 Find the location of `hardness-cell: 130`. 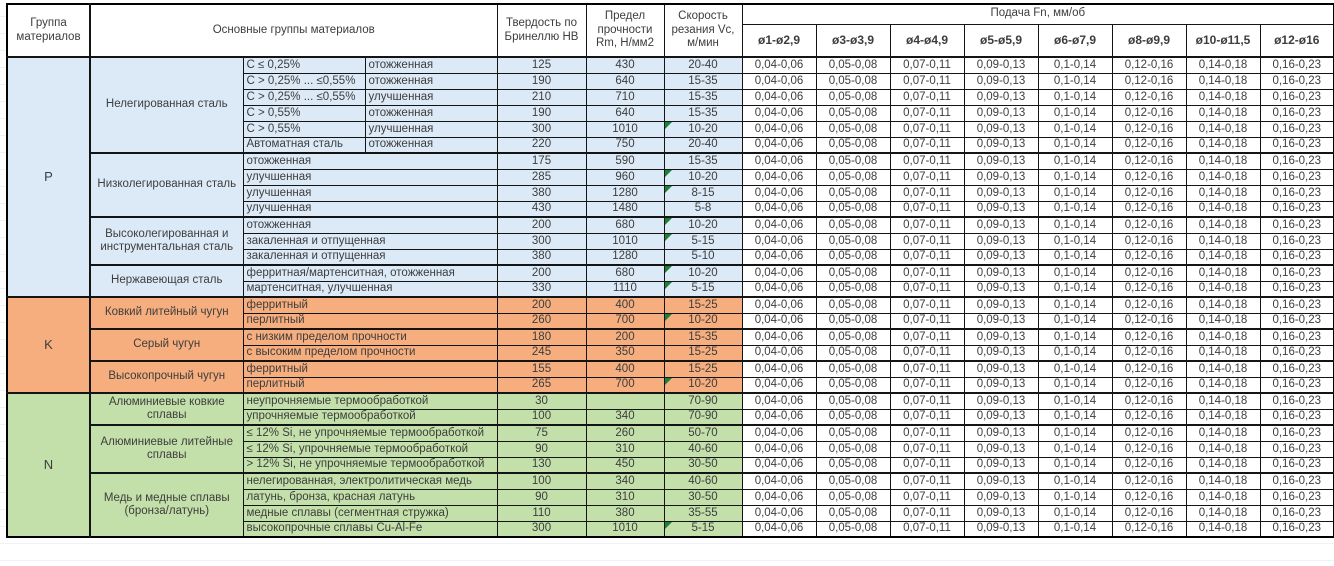

hardness-cell: 130 is located at coordinates (541, 465).